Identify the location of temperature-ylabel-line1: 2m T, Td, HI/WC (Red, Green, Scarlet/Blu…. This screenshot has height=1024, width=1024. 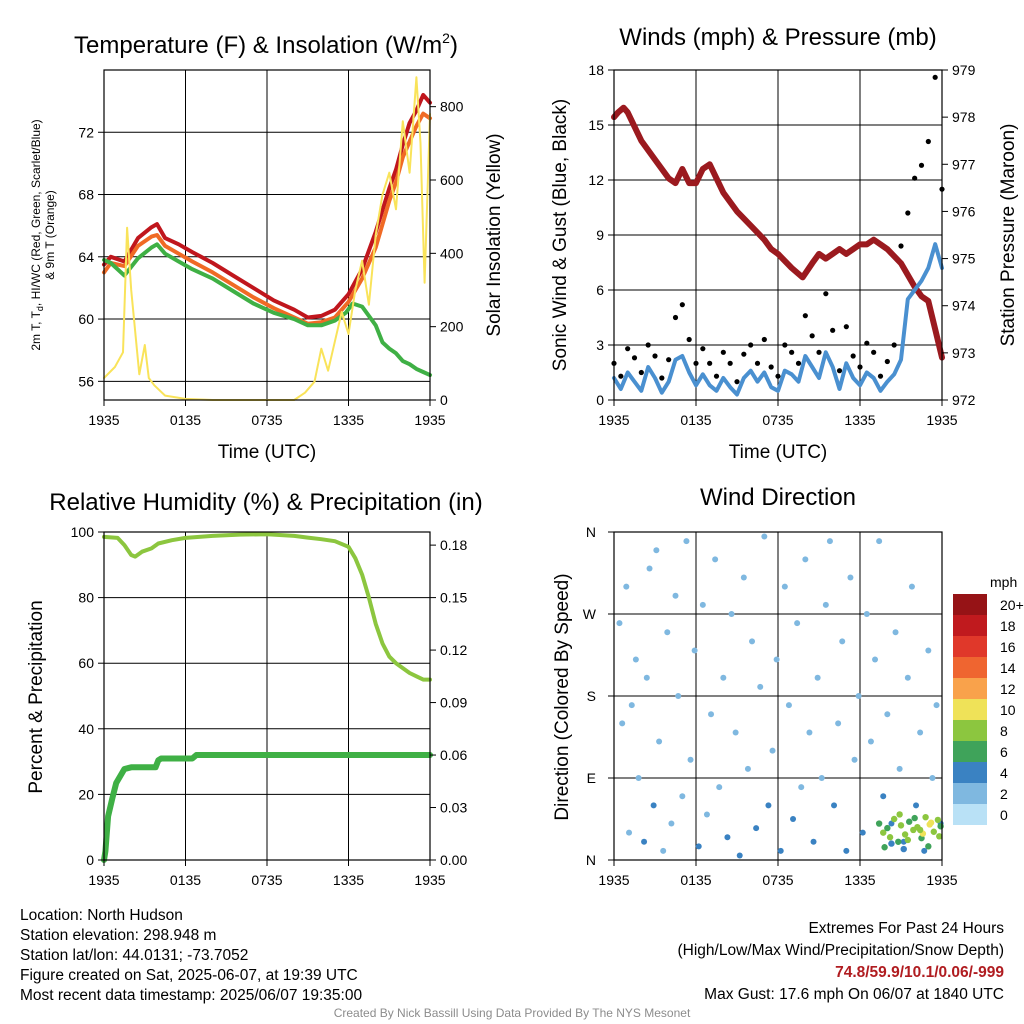
(37, 234).